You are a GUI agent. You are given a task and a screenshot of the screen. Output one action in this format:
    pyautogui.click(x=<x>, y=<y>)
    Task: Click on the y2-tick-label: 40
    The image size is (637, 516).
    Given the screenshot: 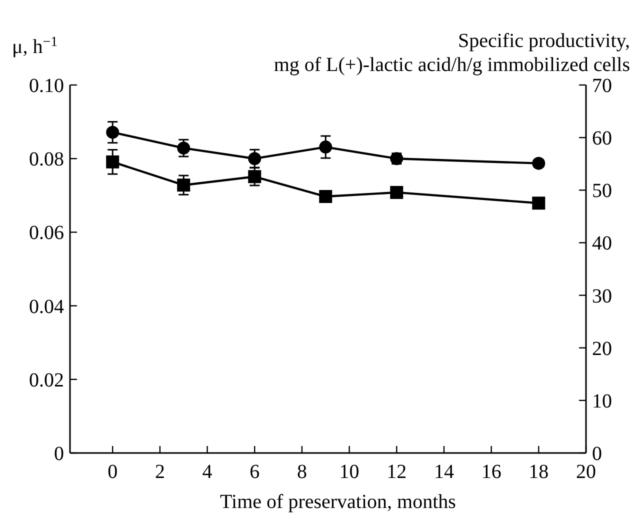 What is the action you would take?
    pyautogui.click(x=602, y=243)
    